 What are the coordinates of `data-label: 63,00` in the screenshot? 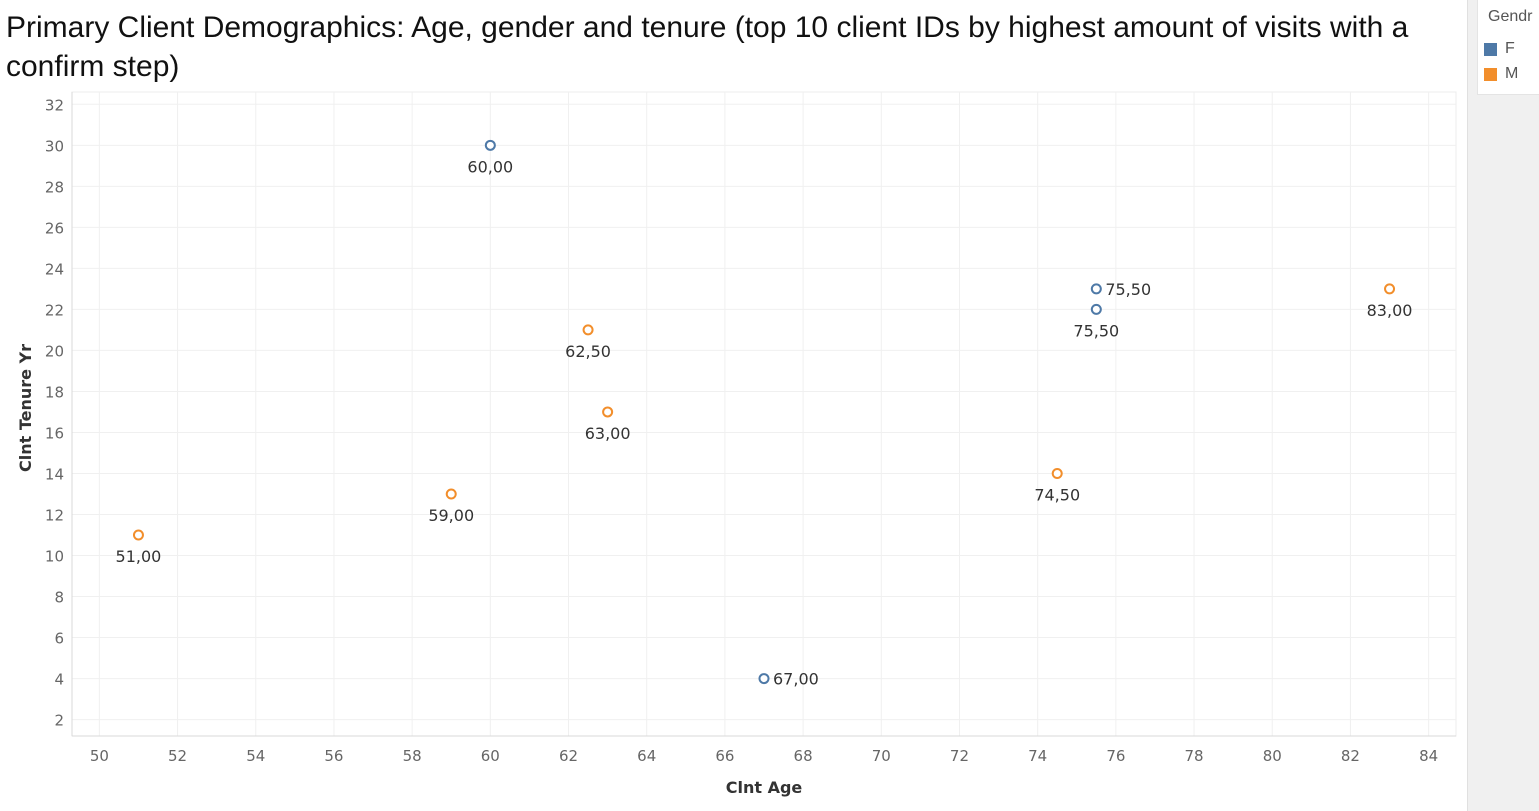 It's located at (608, 433).